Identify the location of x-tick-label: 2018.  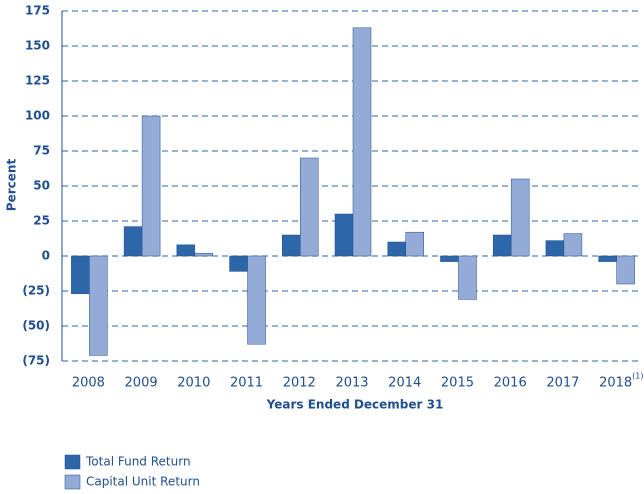
(615, 383).